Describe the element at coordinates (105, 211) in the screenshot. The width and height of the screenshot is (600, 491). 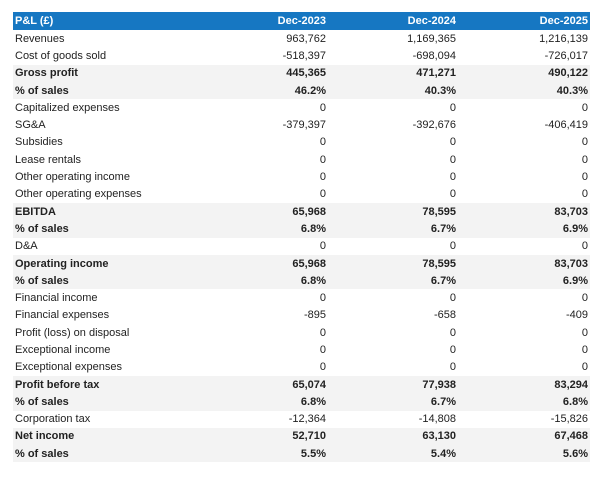
I see `row-label: EBITDA` at that location.